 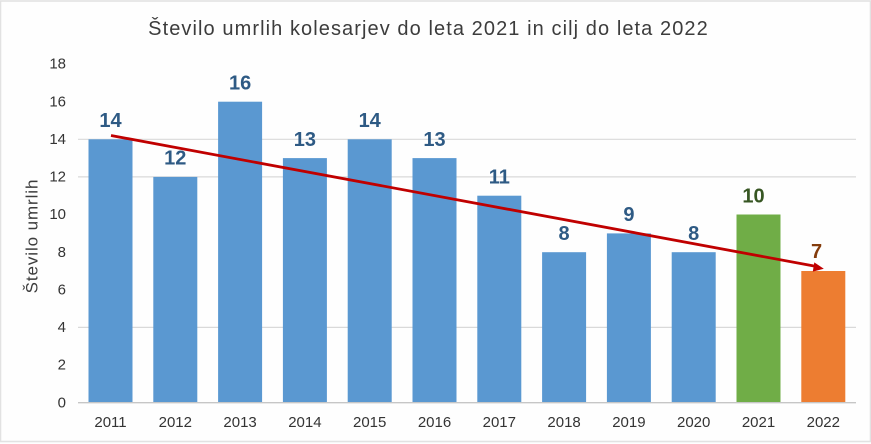 I want to click on svg-text: 2, so click(x=62, y=365).